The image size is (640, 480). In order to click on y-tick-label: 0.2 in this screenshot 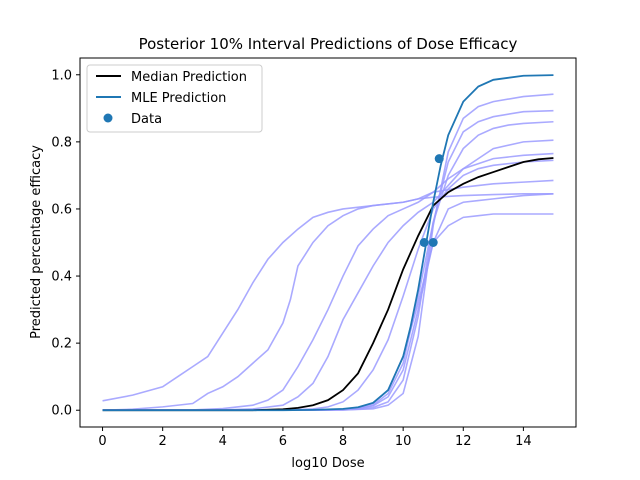, I will do `click(61, 344)`.